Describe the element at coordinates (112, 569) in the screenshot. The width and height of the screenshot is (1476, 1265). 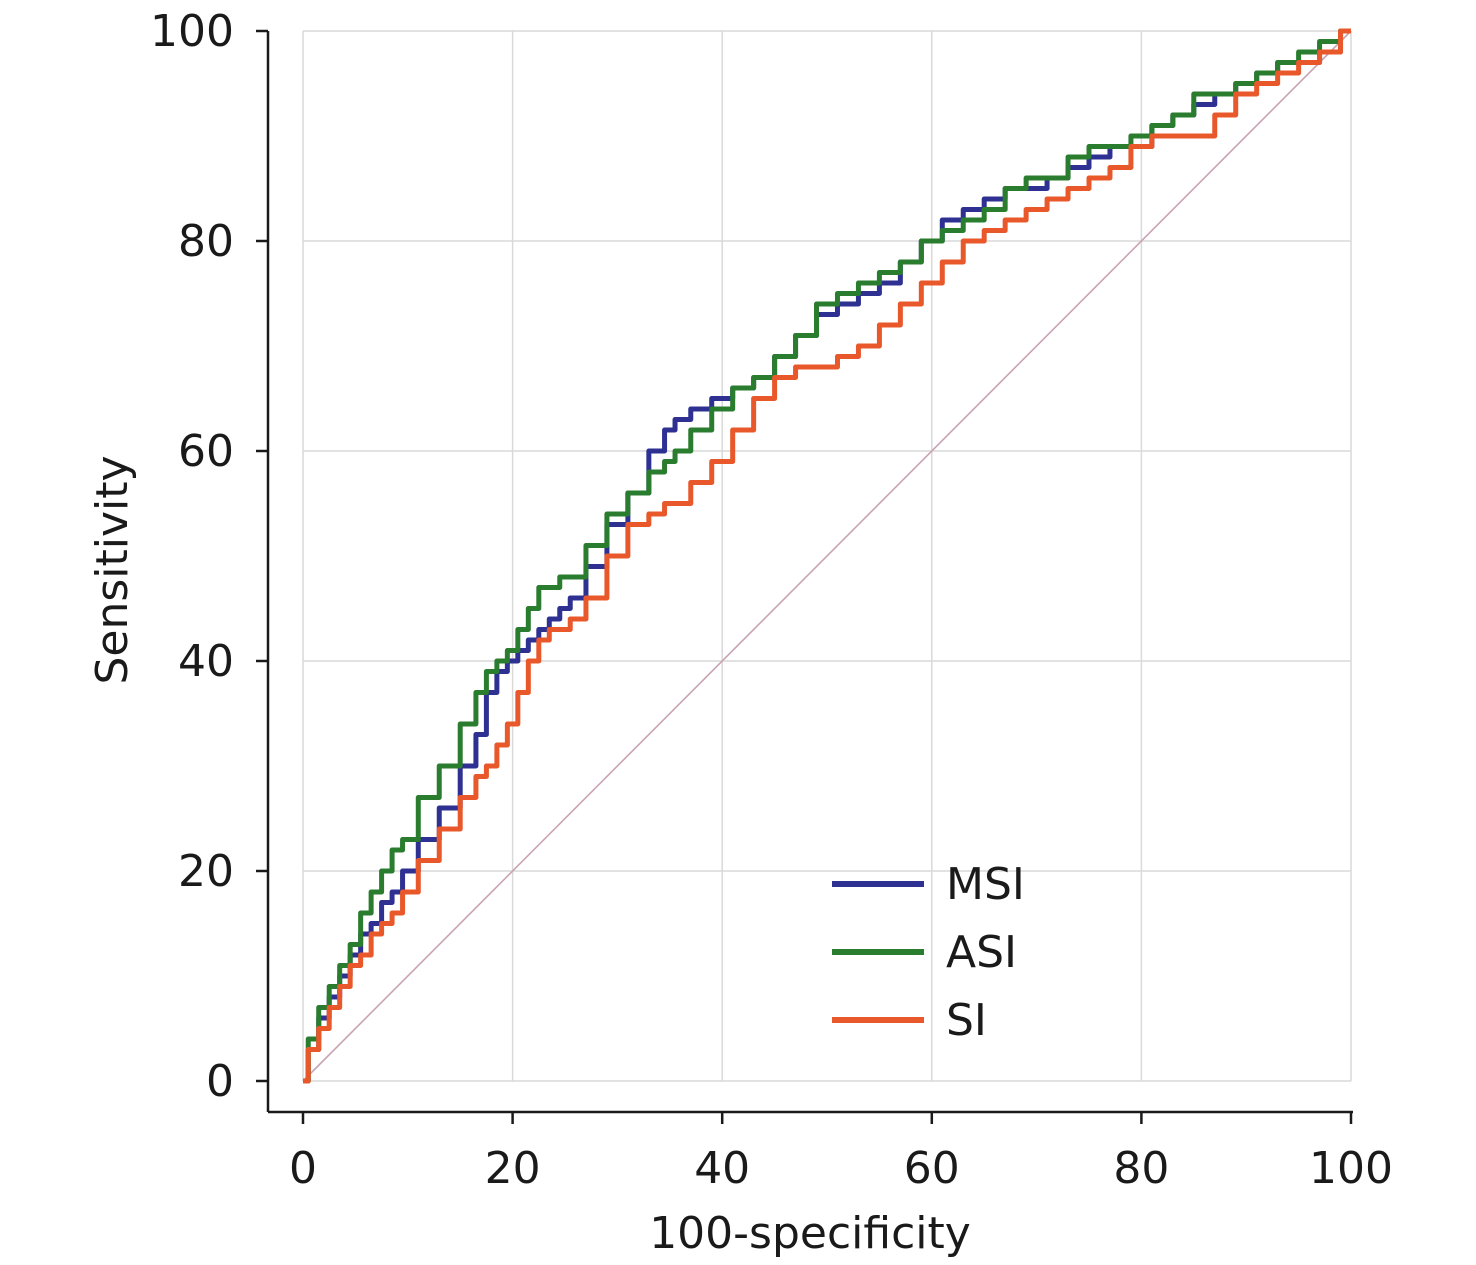
I see `y-axis-title: Sensitivity` at that location.